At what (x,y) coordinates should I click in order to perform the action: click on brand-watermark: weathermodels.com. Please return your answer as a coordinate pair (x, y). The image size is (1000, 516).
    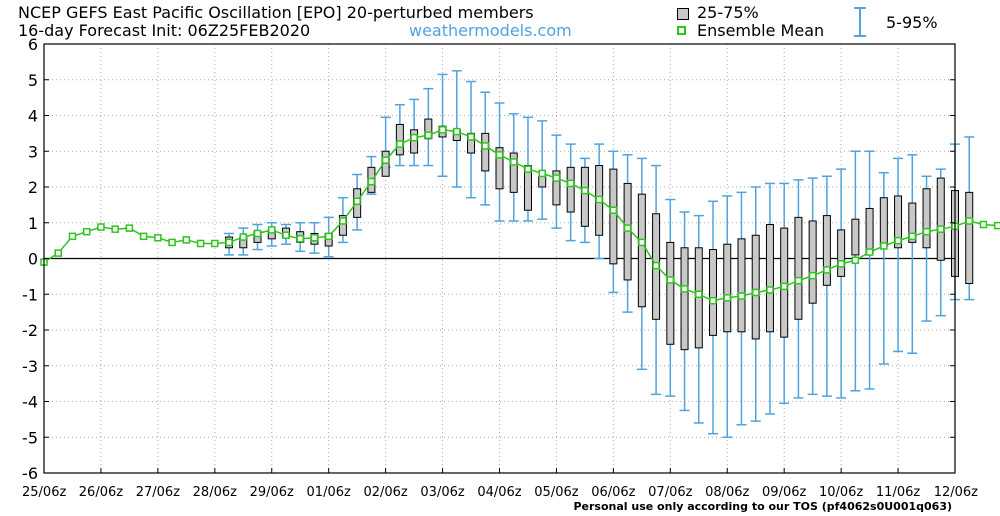
    Looking at the image, I should click on (490, 30).